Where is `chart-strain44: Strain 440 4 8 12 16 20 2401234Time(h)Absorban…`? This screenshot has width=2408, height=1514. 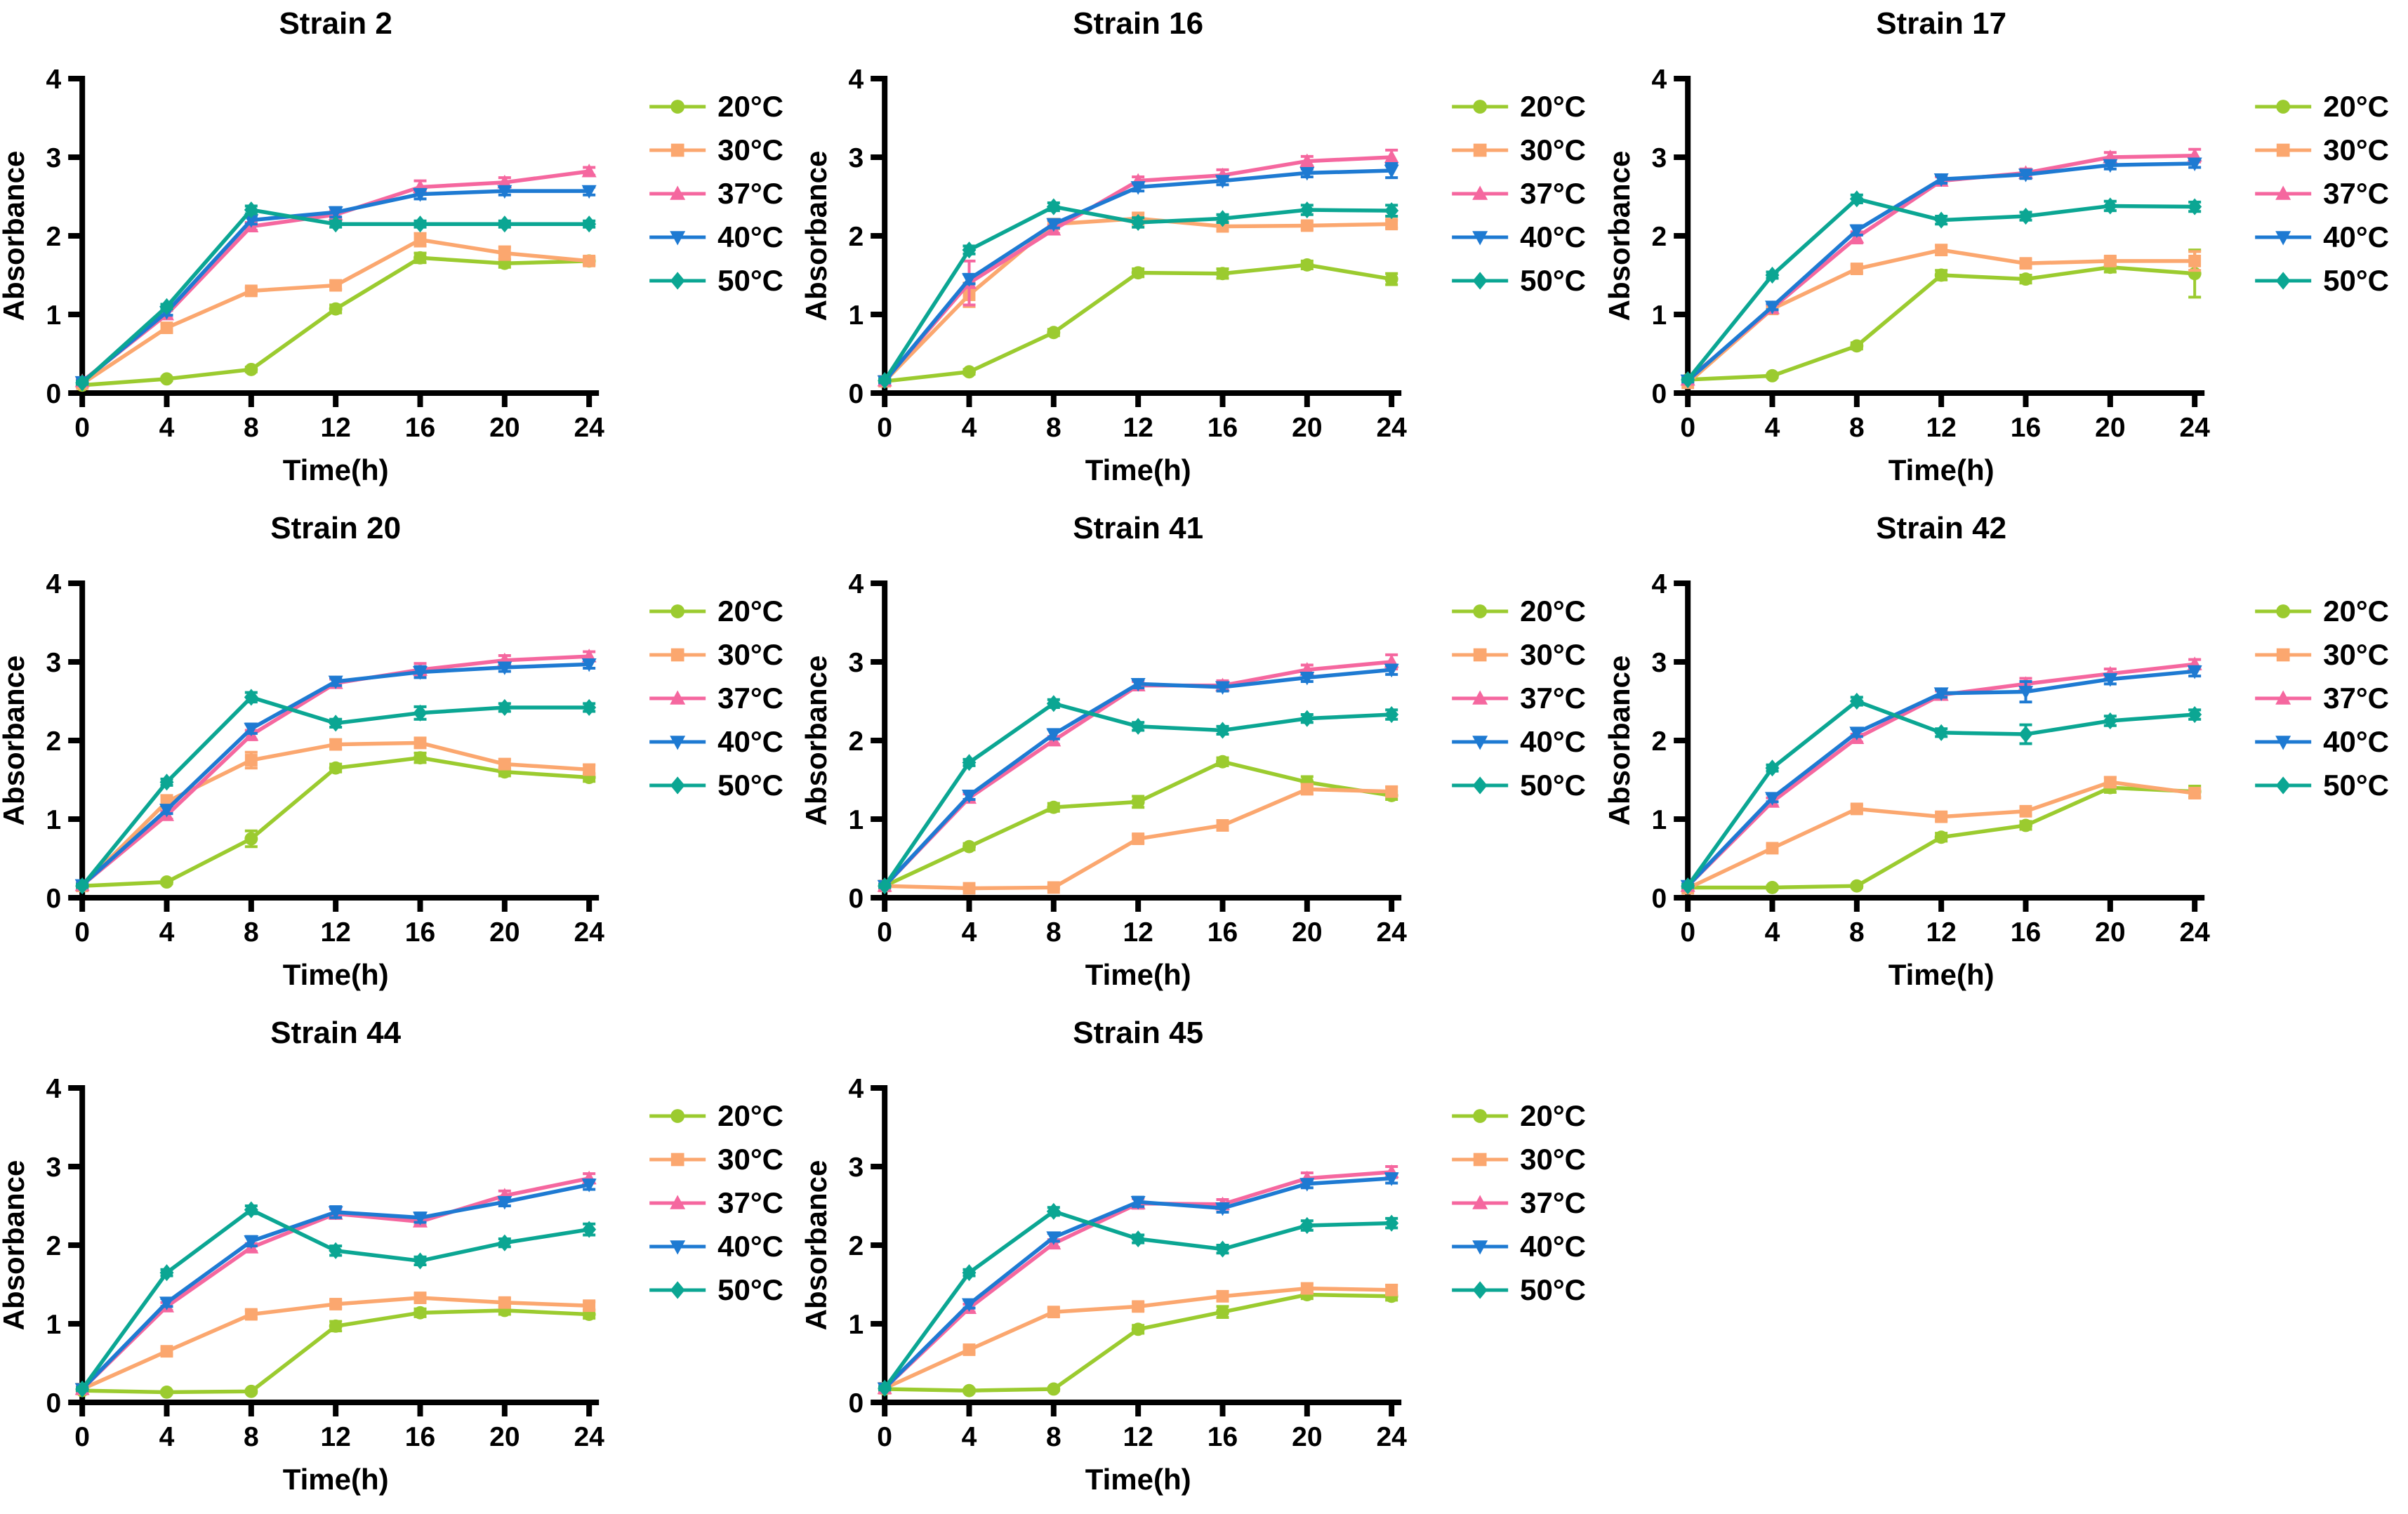
chart-strain44: Strain 440 4 8 12 16 20 2401234Time(h)Absorban… is located at coordinates (391, 1256).